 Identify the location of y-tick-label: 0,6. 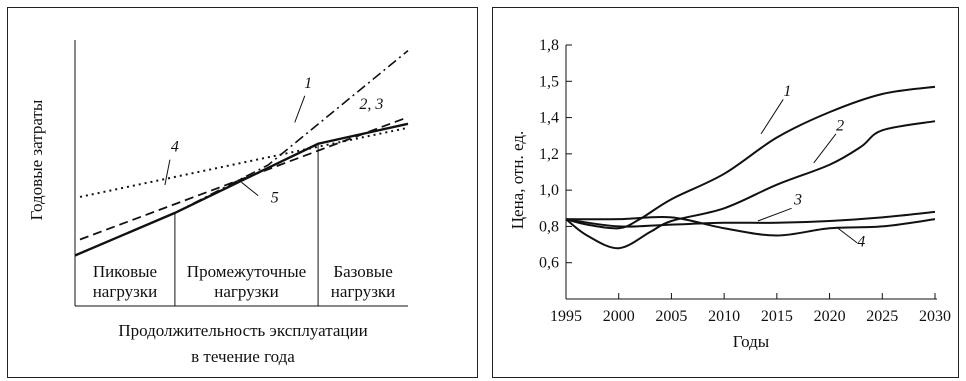
(549, 263).